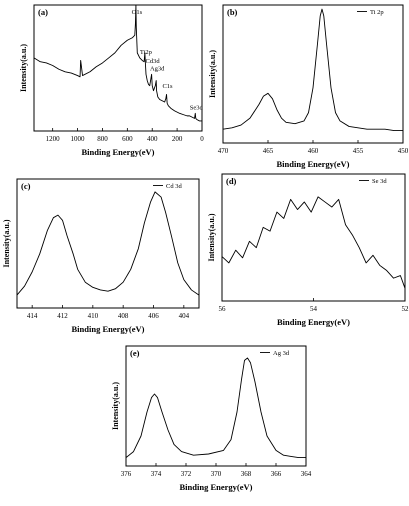 This screenshot has height=506, width=409. What do you see at coordinates (78, 139) in the screenshot?
I see `x-tick-label: 1000` at bounding box center [78, 139].